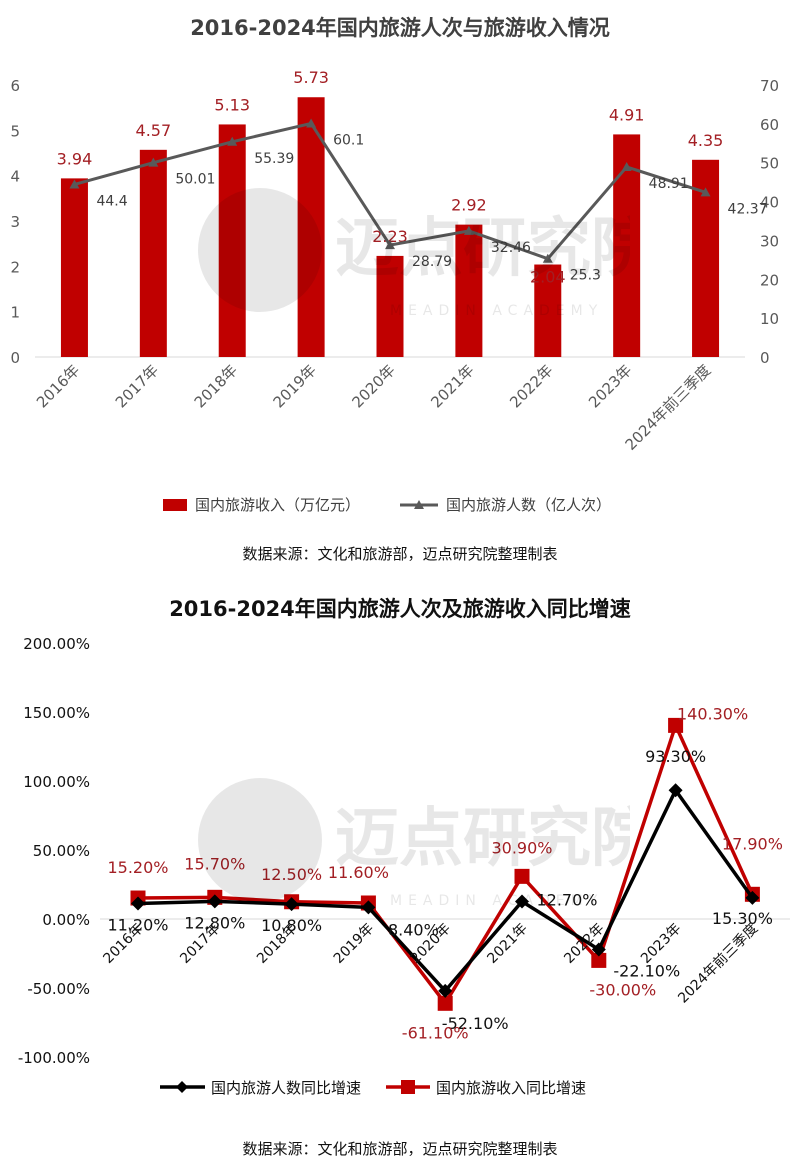 This screenshot has width=800, height=1167. I want to click on visitors-growth-data-label: 15.30%, so click(742, 918).